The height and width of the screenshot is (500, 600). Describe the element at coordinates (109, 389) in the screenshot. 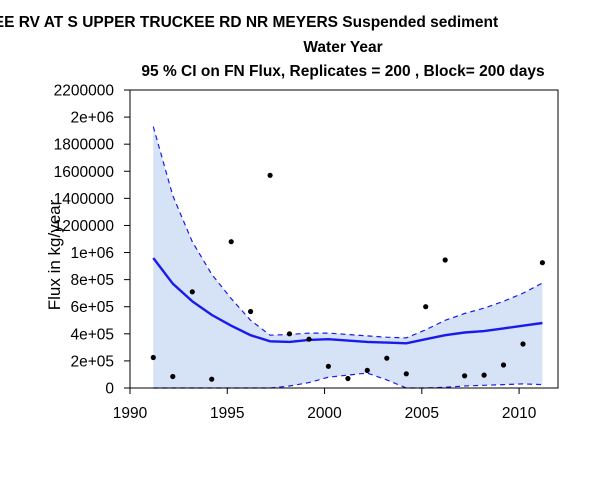

I see `y-tick-label: 0` at that location.